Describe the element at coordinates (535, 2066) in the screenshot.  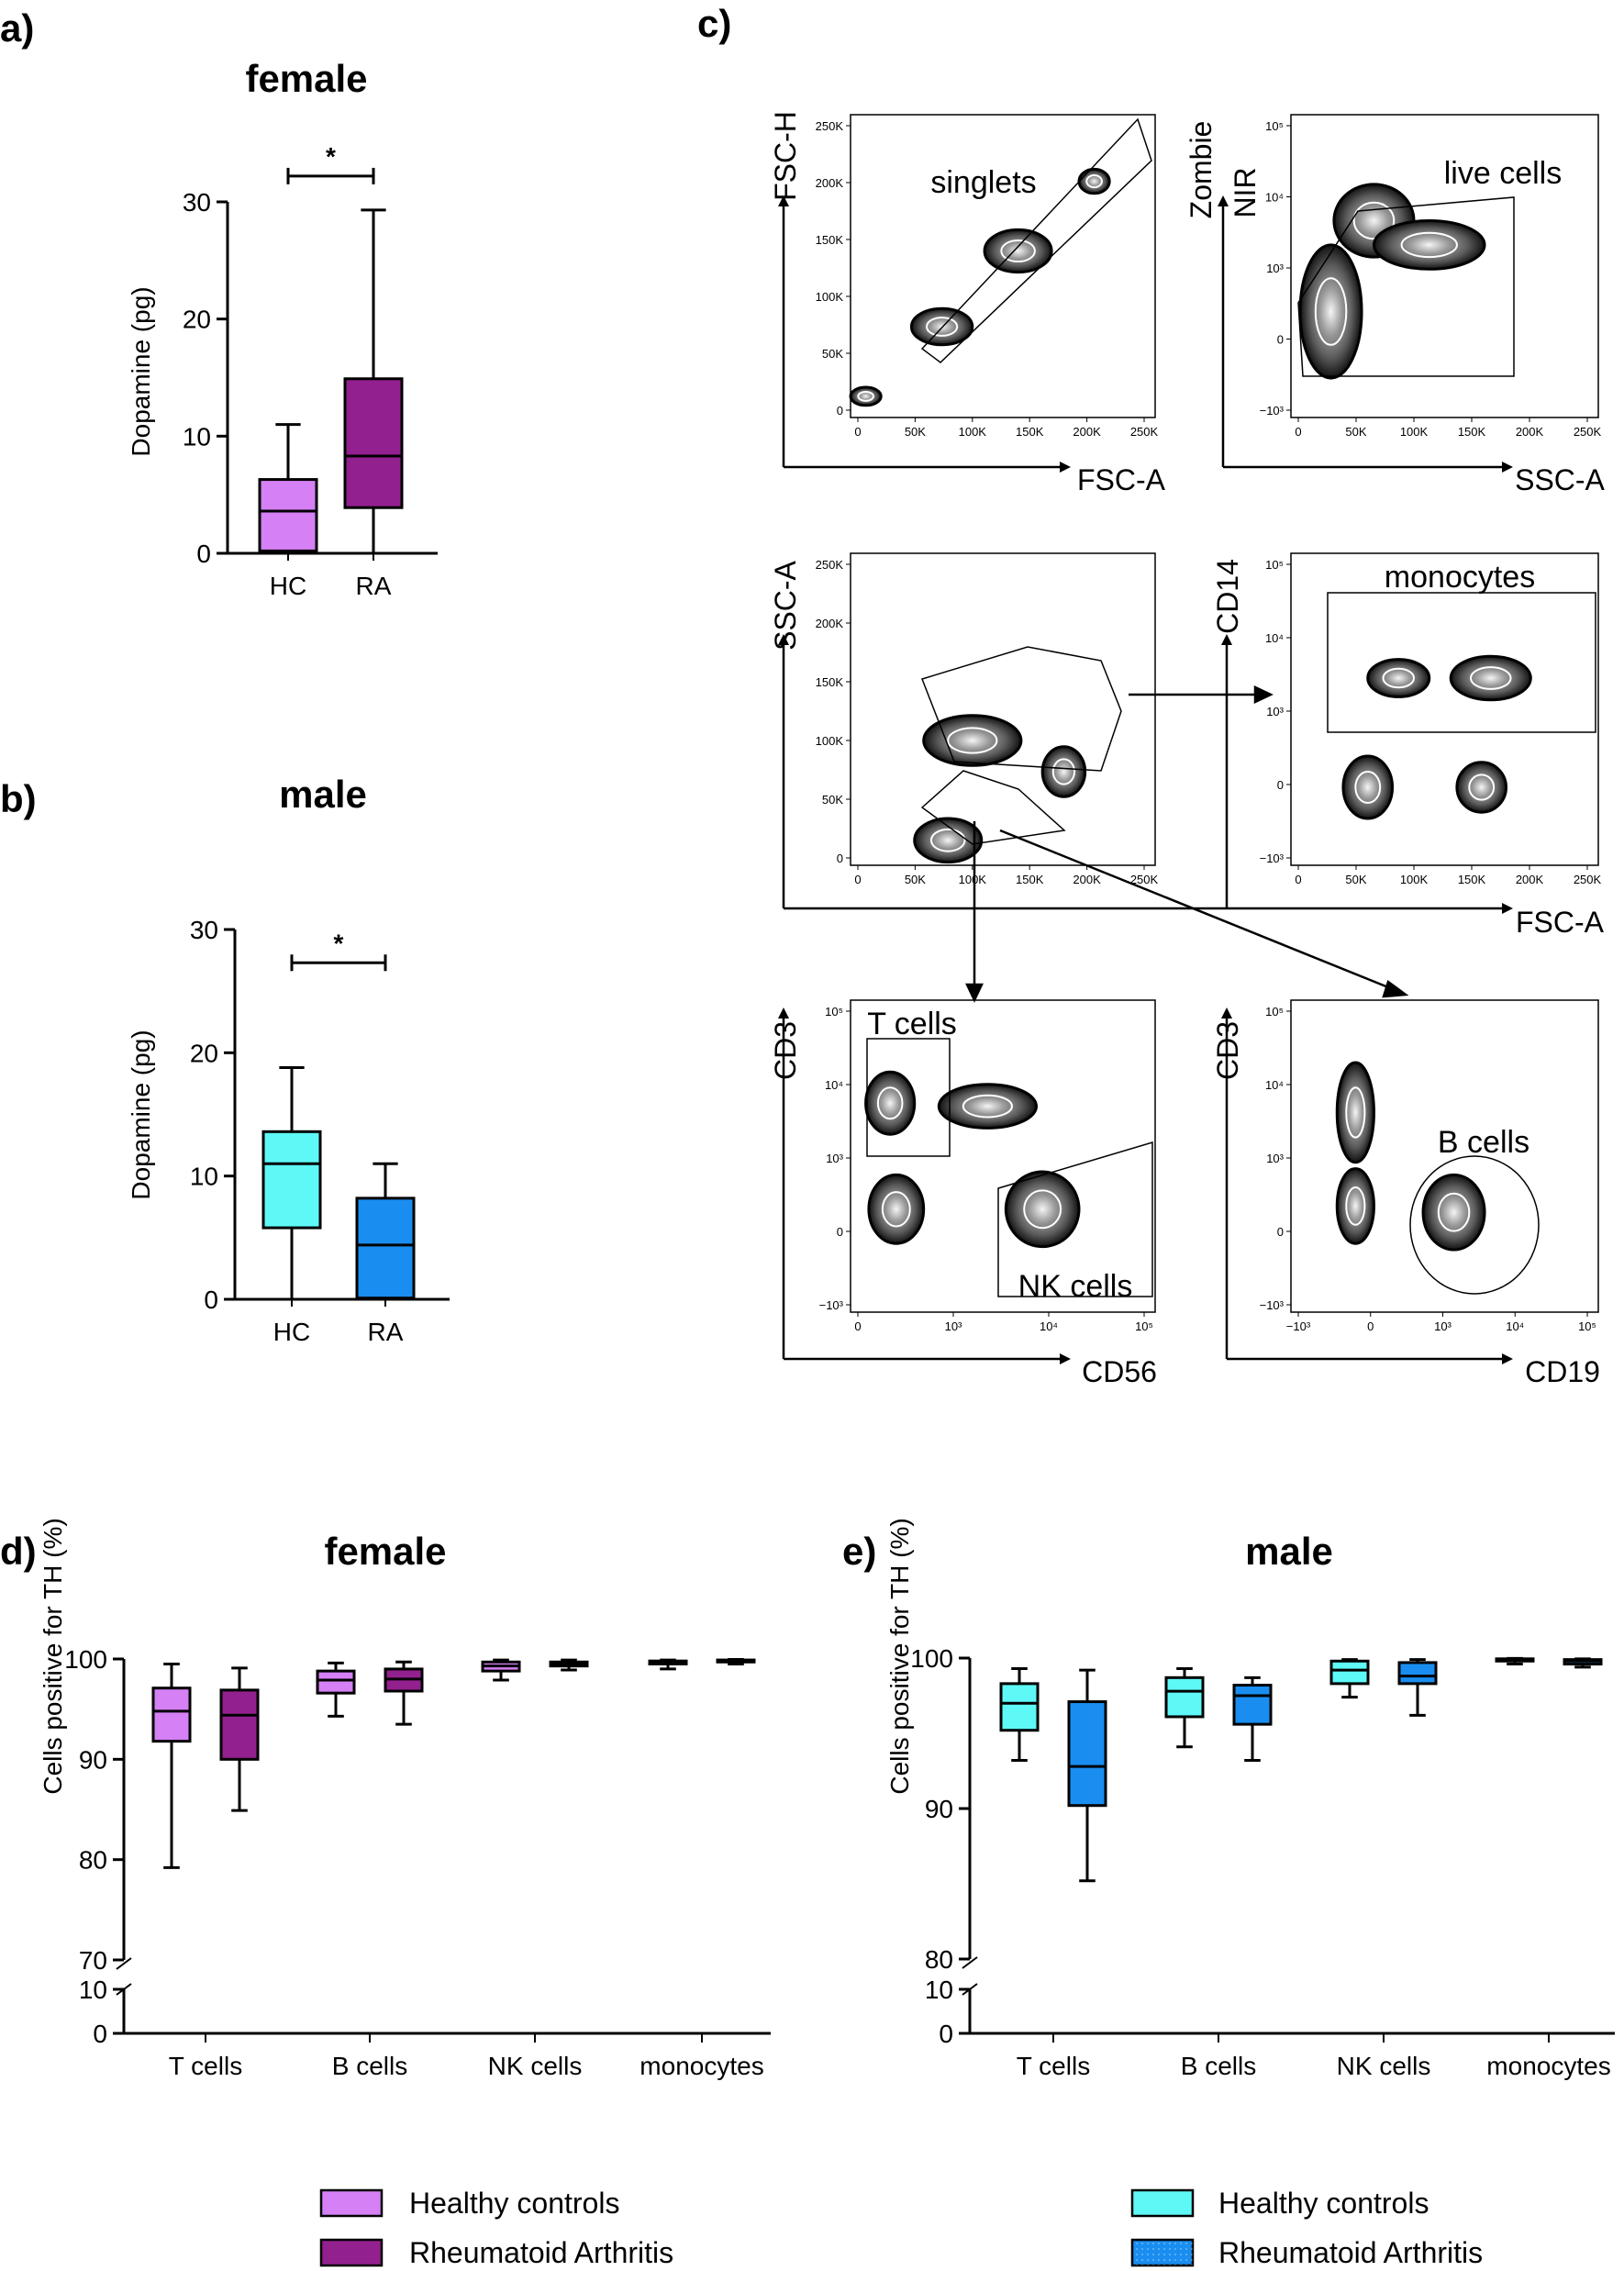
I see `x-tick-label: NK cells` at that location.